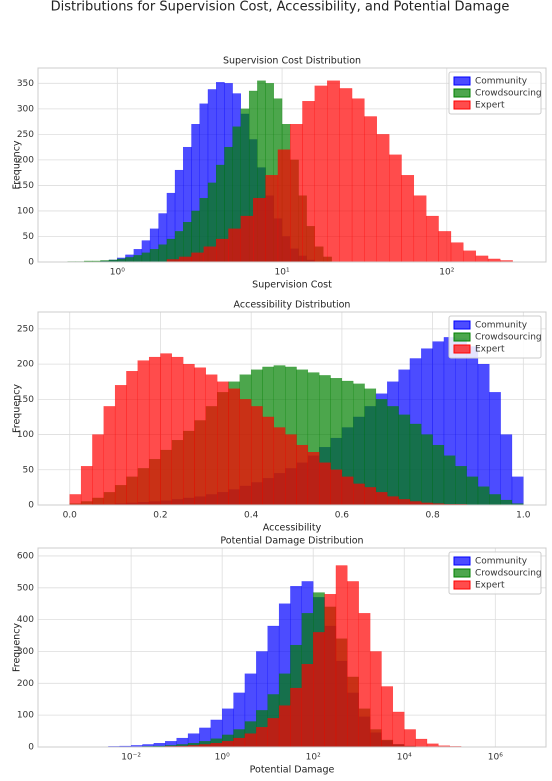 This screenshot has height=781, width=552. Describe the element at coordinates (25, 620) in the screenshot. I see `y-tick-label: 400` at that location.